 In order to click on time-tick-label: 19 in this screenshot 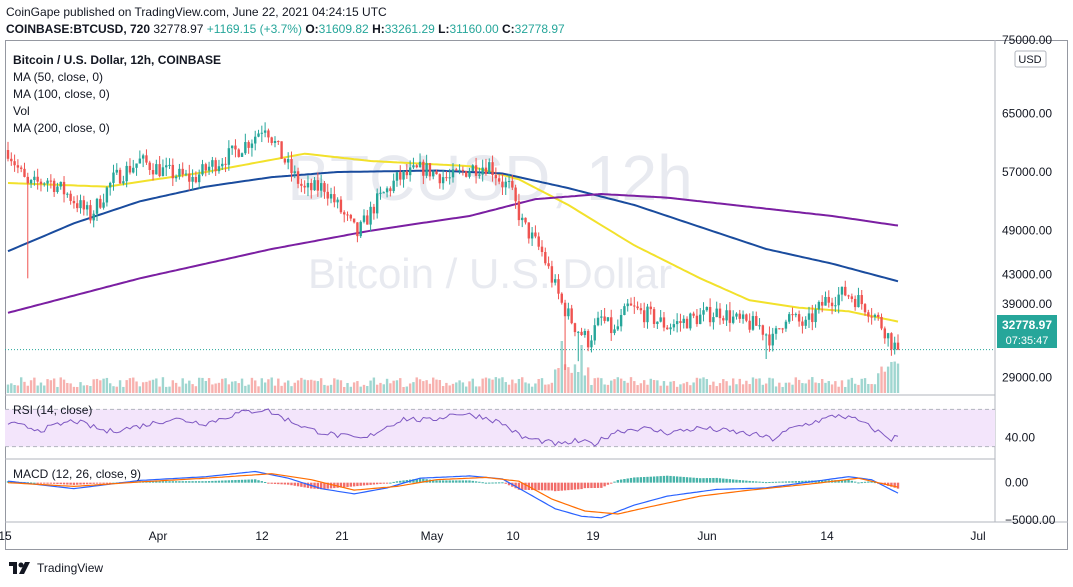, I will do `click(593, 536)`.